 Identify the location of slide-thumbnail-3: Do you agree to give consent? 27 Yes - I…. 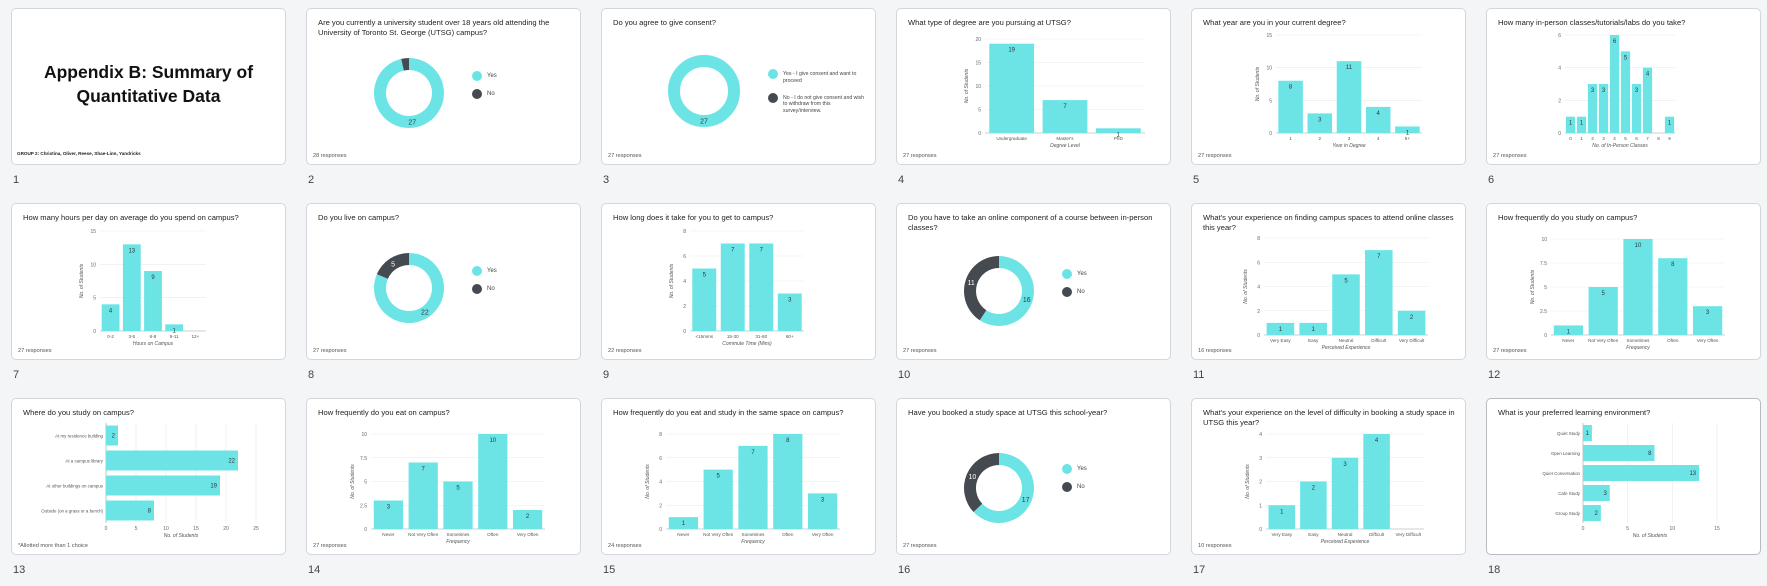
(738, 86).